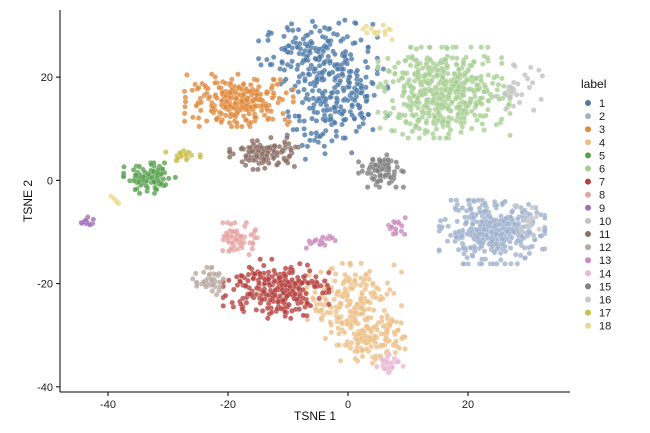 The height and width of the screenshot is (433, 650). I want to click on x-axis-title: TSNE 1, so click(315, 416).